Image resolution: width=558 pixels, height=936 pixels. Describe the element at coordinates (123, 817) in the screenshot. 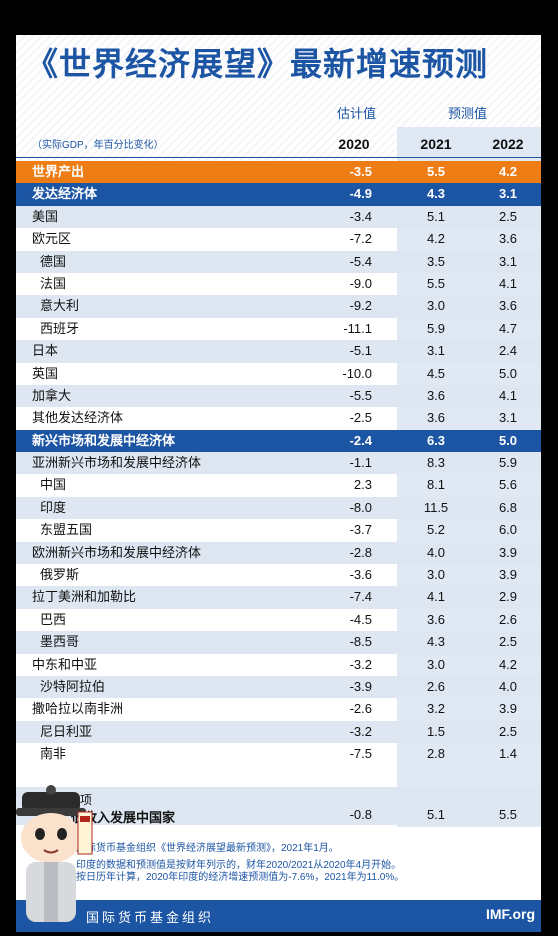

I see `memo-name: 低收入发展中国家` at that location.